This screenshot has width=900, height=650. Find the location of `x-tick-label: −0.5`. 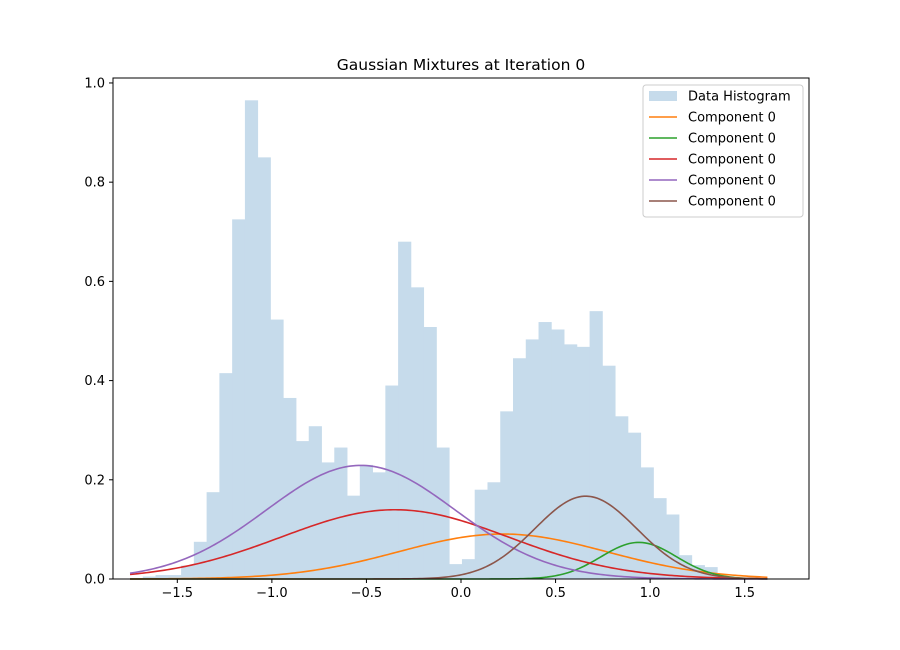

x-tick-label: −0.5 is located at coordinates (367, 593).